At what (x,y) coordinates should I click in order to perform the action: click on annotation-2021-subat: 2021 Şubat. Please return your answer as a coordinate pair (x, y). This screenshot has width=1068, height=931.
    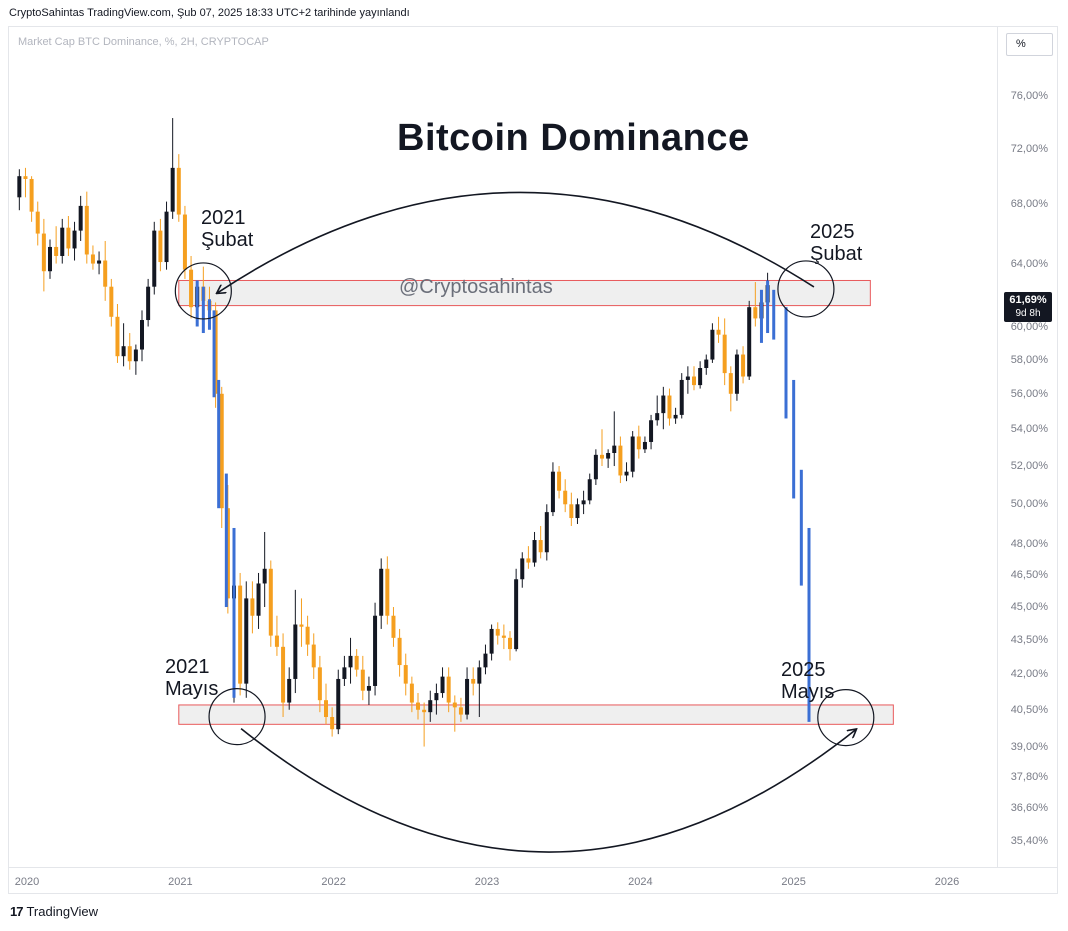
    Looking at the image, I should click on (227, 229).